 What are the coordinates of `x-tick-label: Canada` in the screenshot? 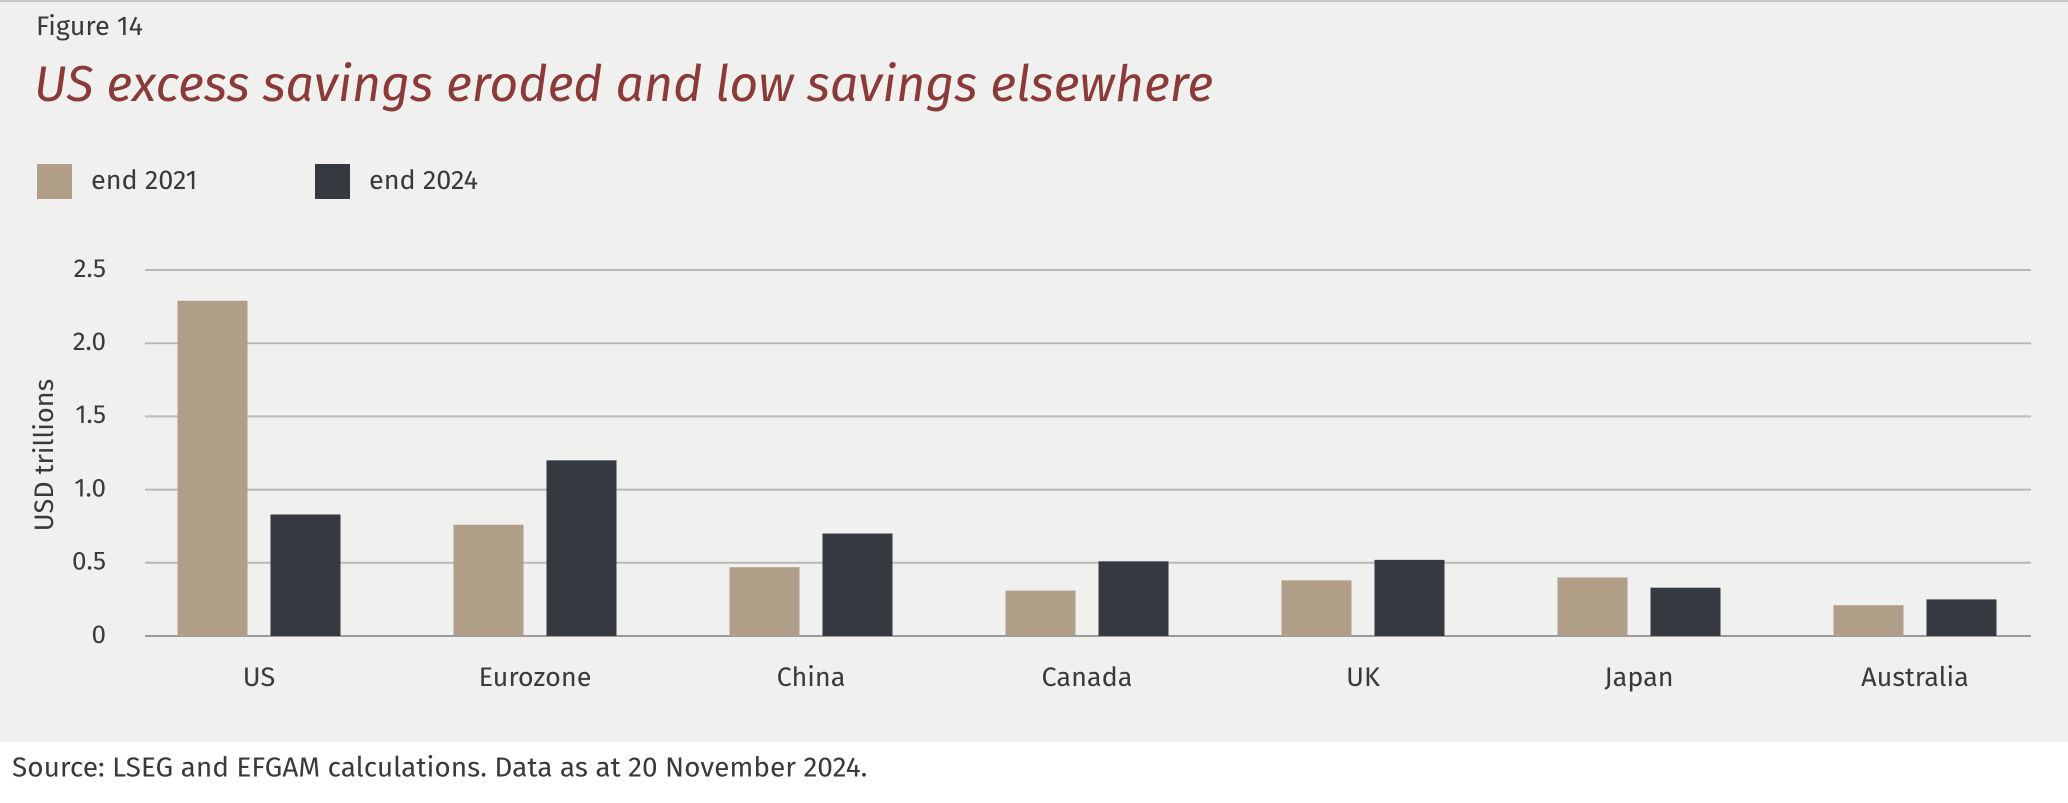 It's located at (1087, 678).